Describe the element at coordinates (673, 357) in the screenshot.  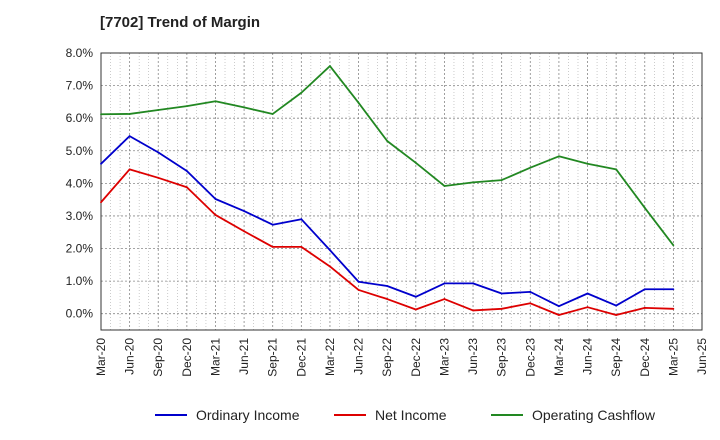
I see `x-tick-label: Mar-25` at that location.